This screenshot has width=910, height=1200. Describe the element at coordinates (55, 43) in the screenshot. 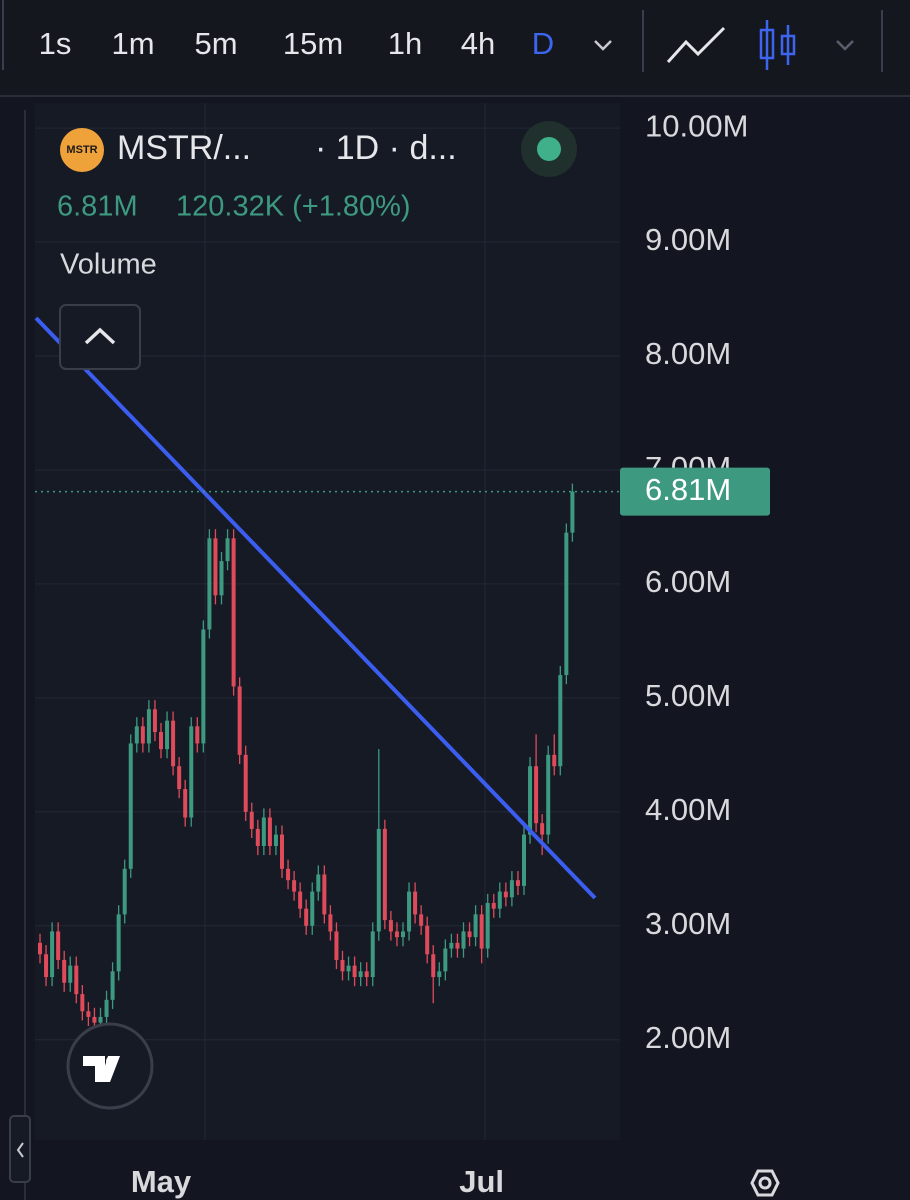

I see `interval-button: 1s` at that location.